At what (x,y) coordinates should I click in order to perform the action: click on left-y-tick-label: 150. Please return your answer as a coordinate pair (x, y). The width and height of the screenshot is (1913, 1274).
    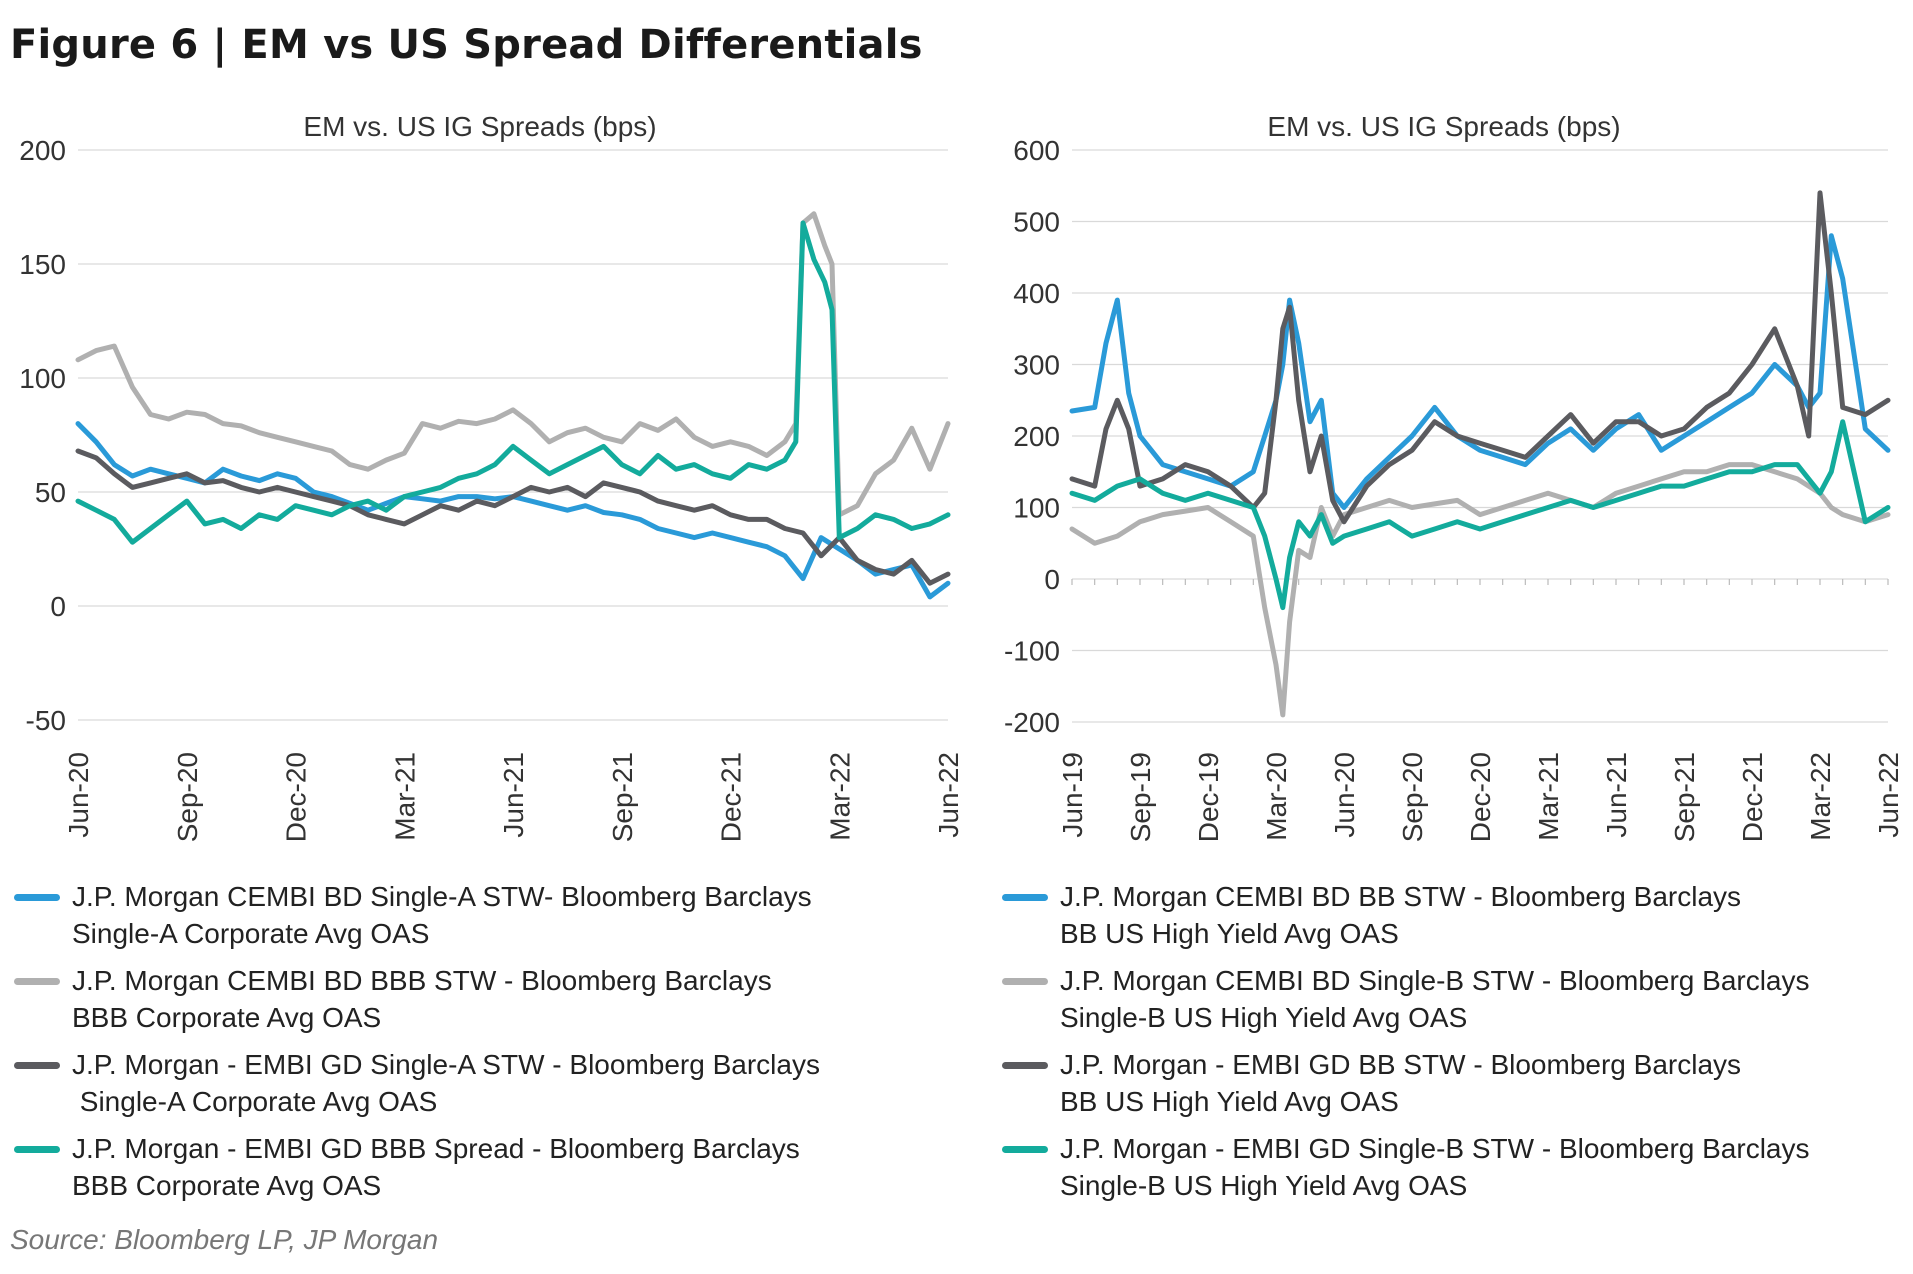
    Looking at the image, I should click on (42, 264).